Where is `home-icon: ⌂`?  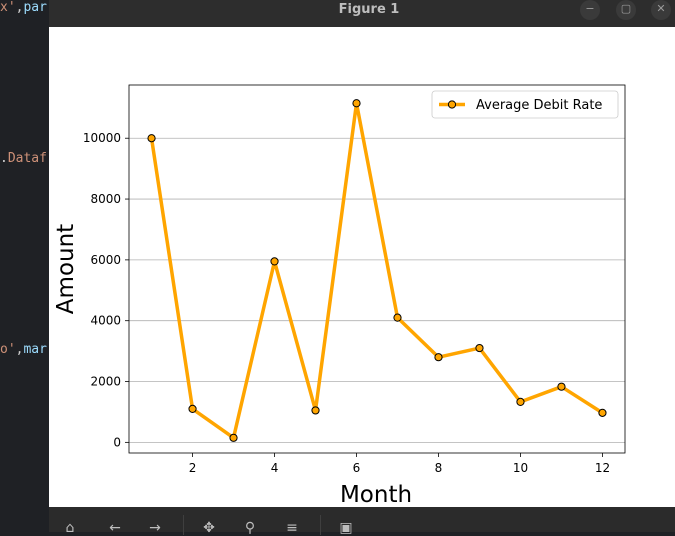 home-icon: ⌂ is located at coordinates (70, 528).